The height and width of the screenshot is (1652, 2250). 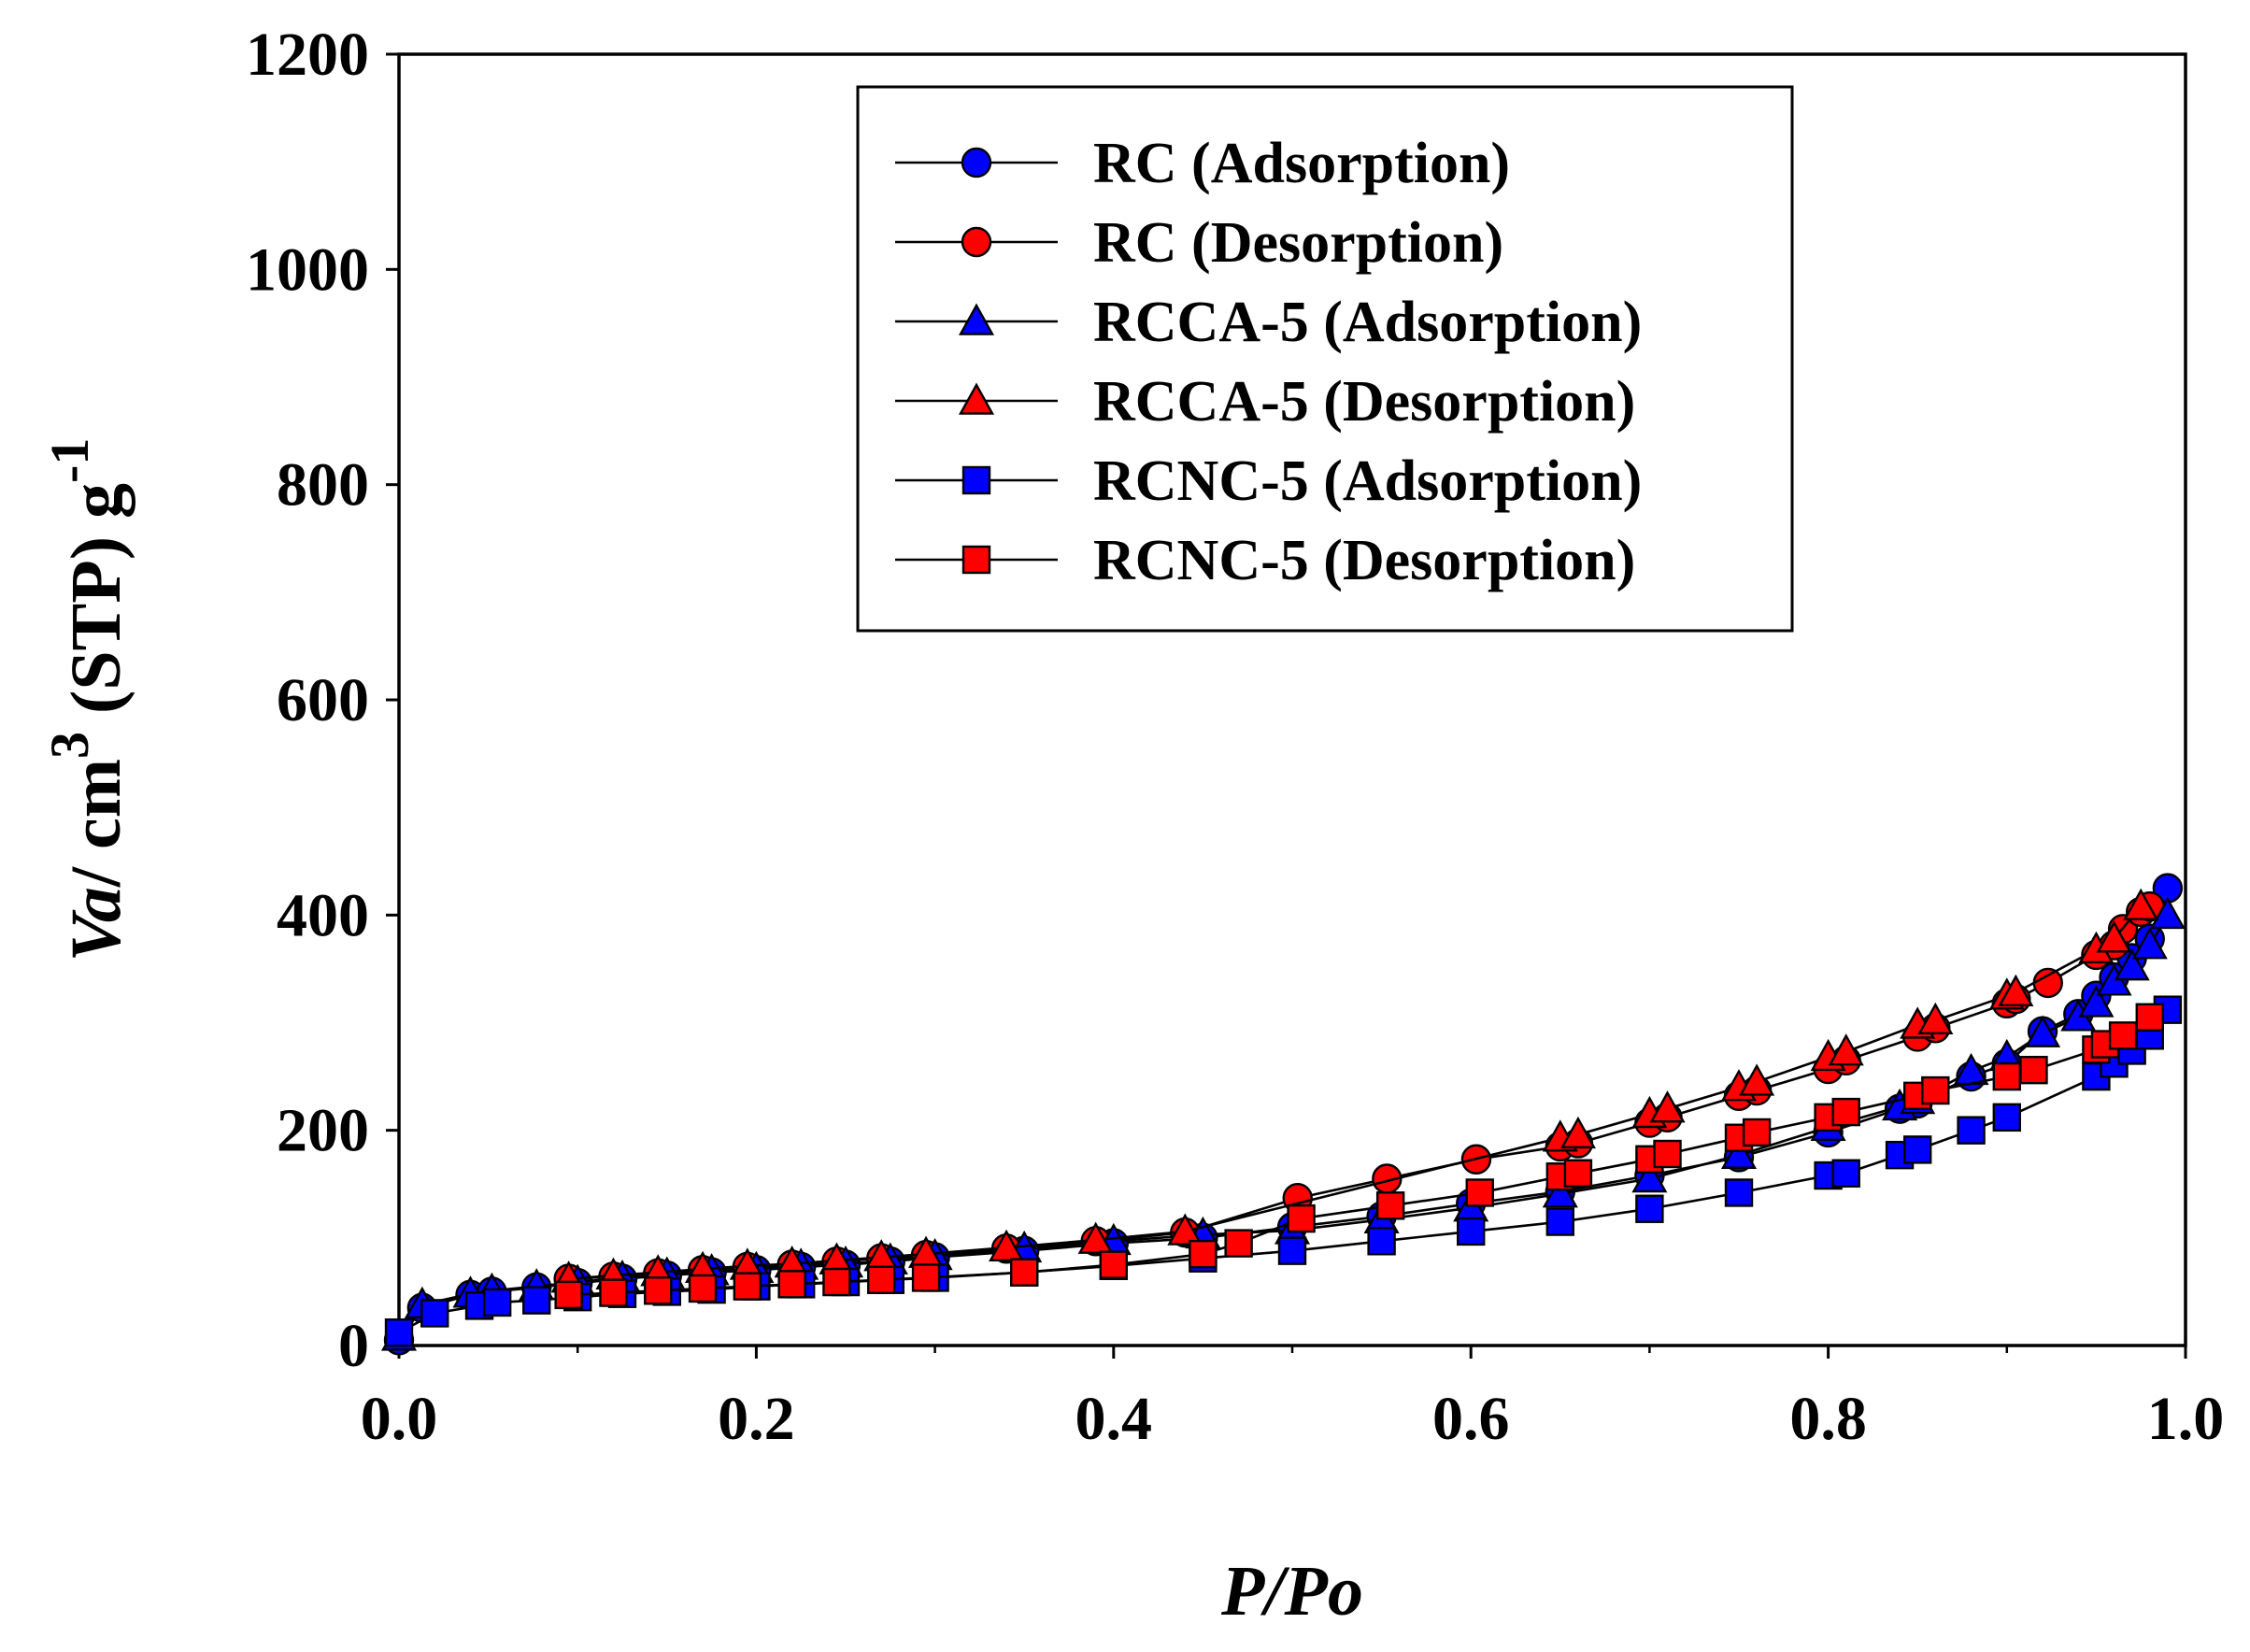 What do you see at coordinates (1293, 1399) in the screenshot?
I see `x-axis: 0.0 0.2 0.4 0.6 0.8 1.0` at bounding box center [1293, 1399].